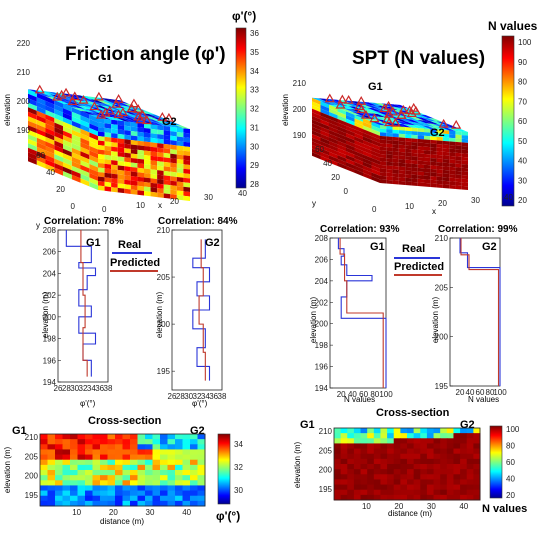 The width and height of the screenshot is (550, 539). What do you see at coordinates (50, 273) in the screenshot?
I see `left-g1-ytick-204: 204` at bounding box center [50, 273].